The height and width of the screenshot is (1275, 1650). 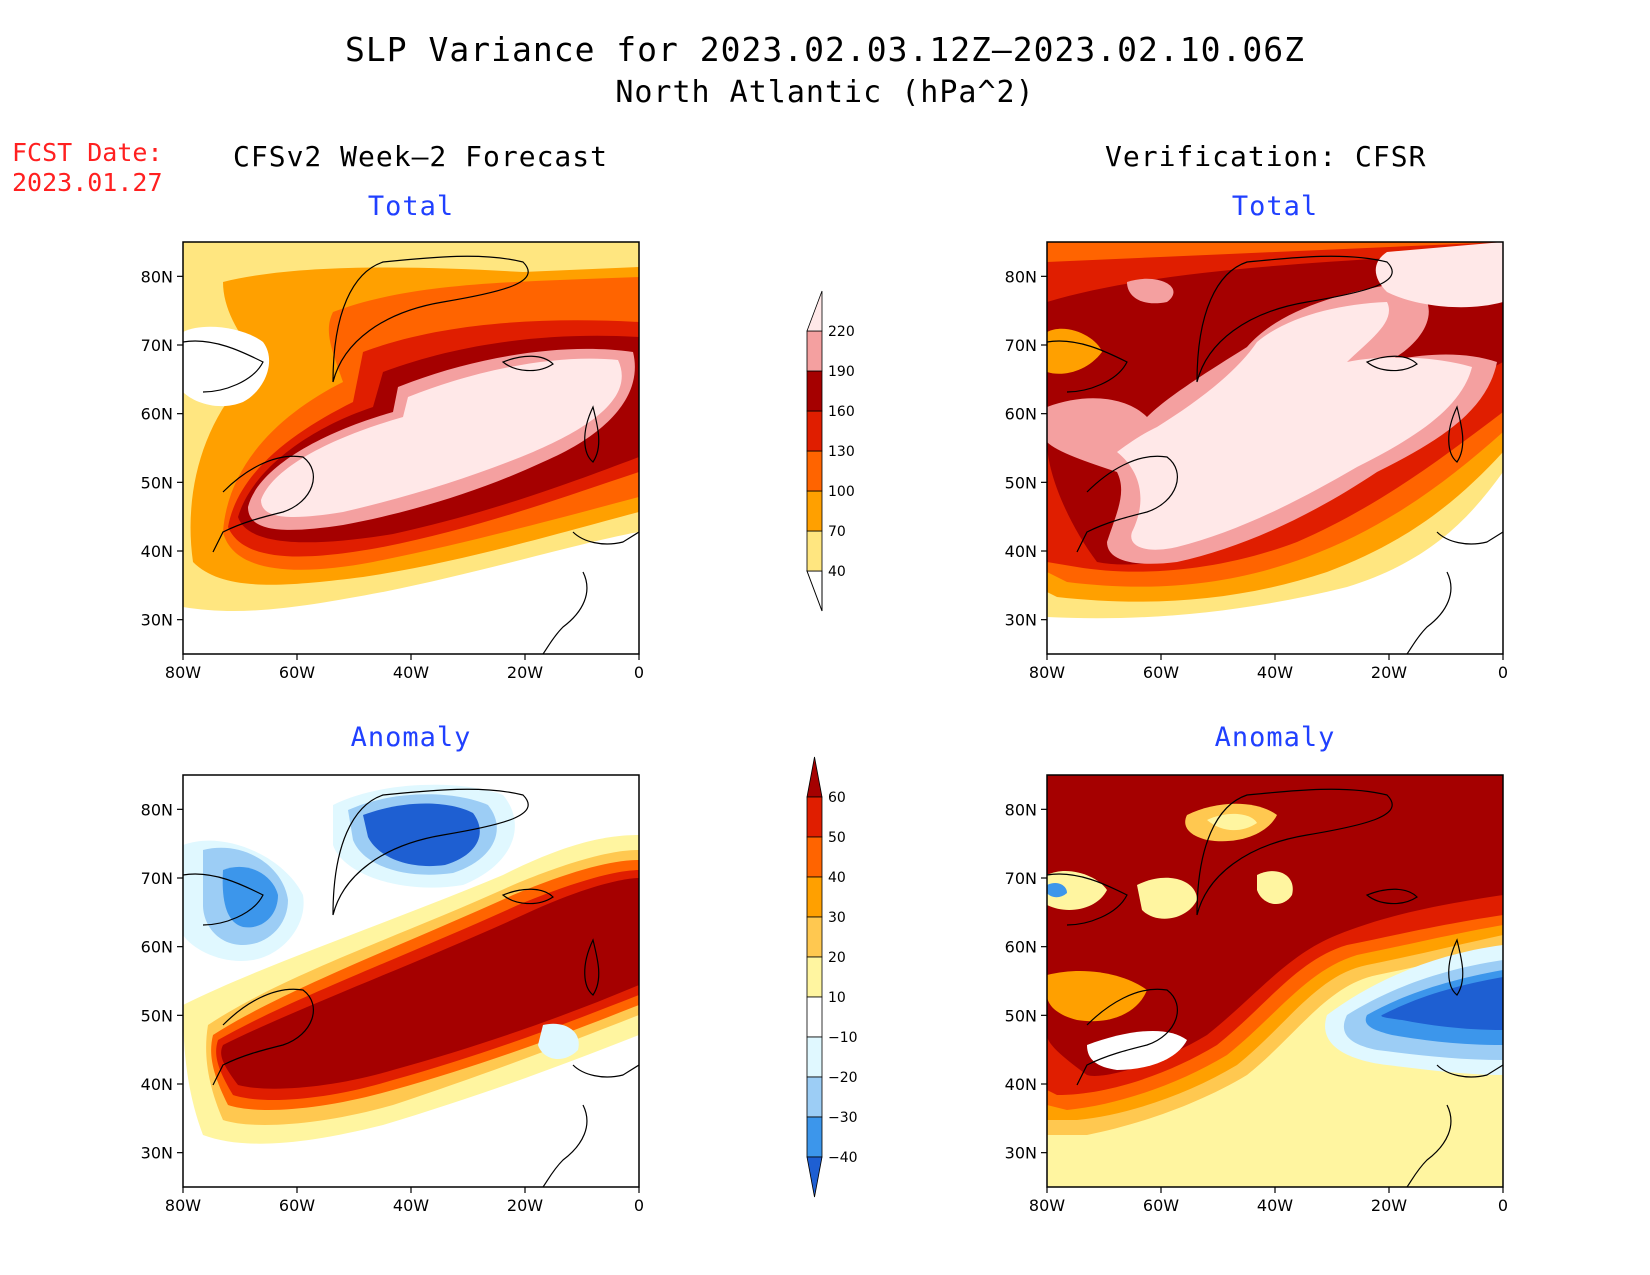 I want to click on anomaly-colorbar: 60 50 40 30 20 10 −10 −20 −30 −40, so click(x=832, y=977).